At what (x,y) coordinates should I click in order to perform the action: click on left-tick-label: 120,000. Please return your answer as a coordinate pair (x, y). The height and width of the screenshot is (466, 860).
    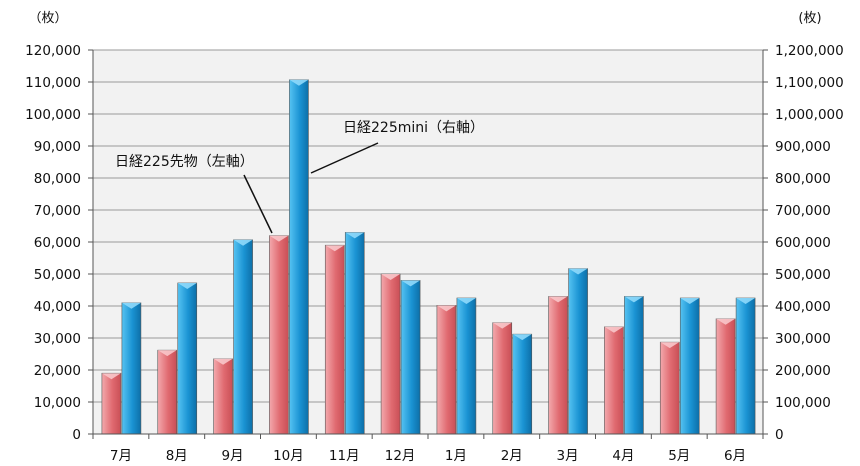
    Looking at the image, I should click on (53, 51).